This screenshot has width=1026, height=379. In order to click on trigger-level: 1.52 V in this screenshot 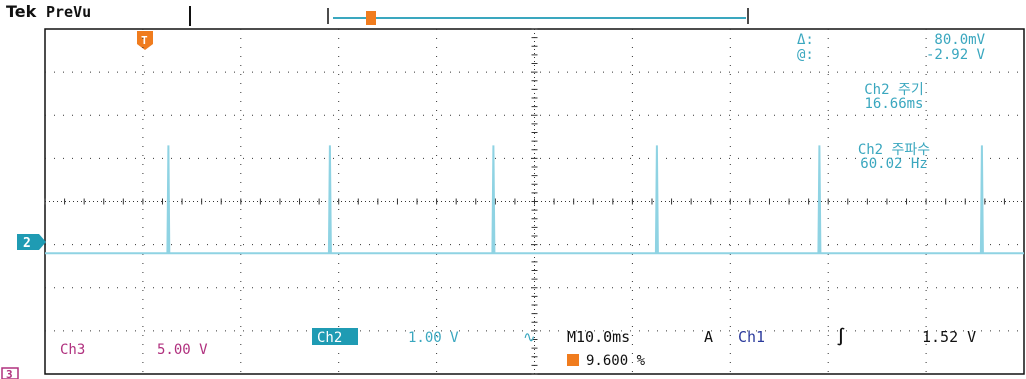, I will do `click(949, 337)`.